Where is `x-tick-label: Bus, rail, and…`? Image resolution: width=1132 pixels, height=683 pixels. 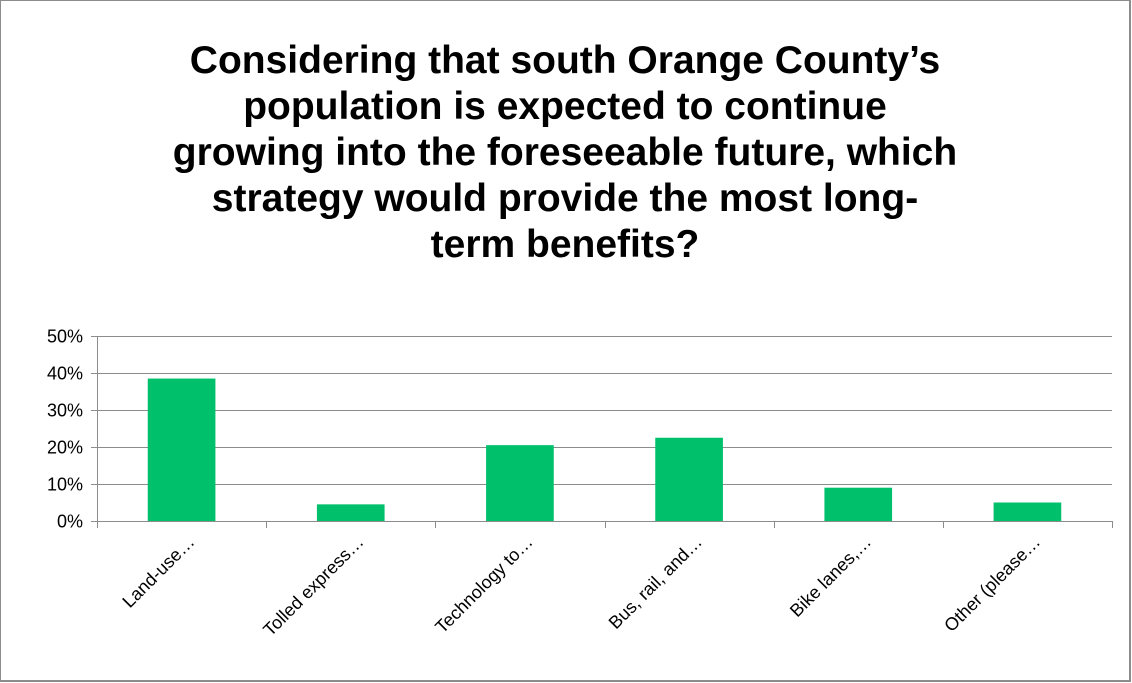
x-tick-label: Bus, rail, and… is located at coordinates (655, 582).